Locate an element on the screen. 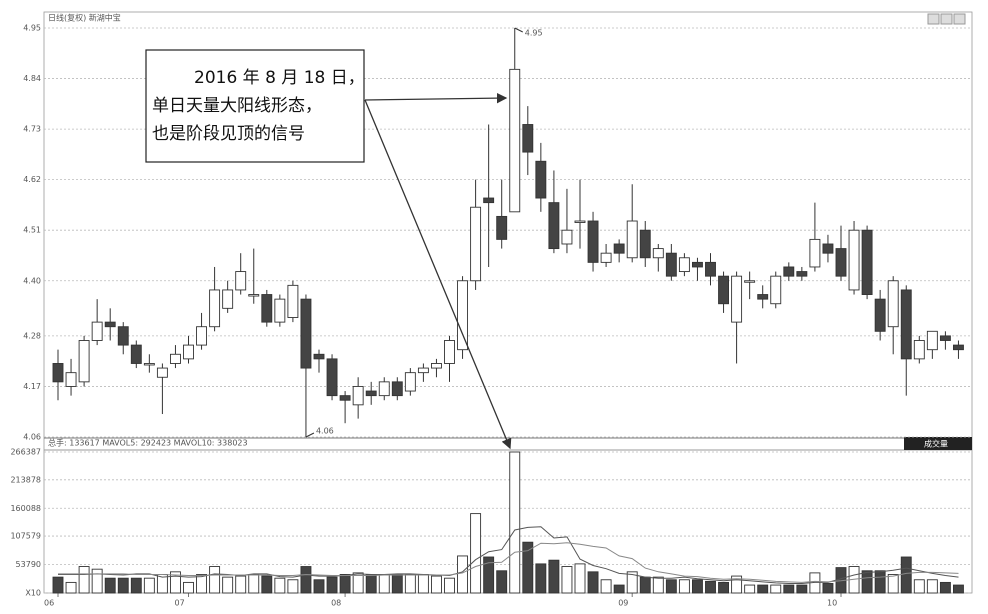 This screenshot has width=988, height=614. volume-button-label: 成交量 is located at coordinates (936, 444).